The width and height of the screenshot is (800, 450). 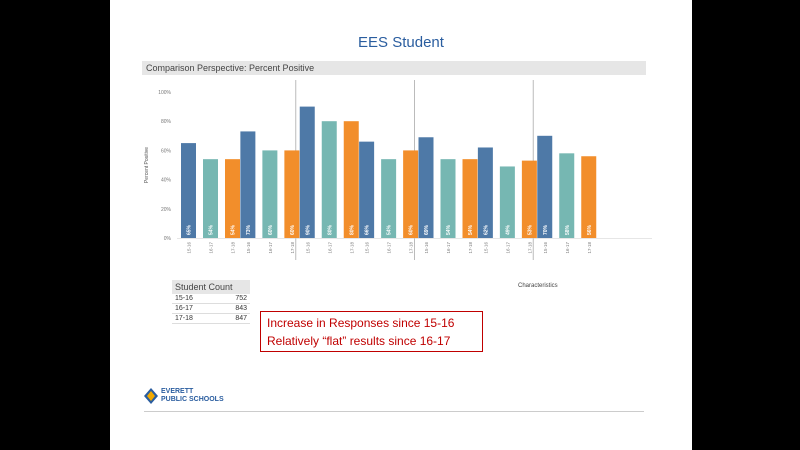 I want to click on footer-divider, so click(x=394, y=411).